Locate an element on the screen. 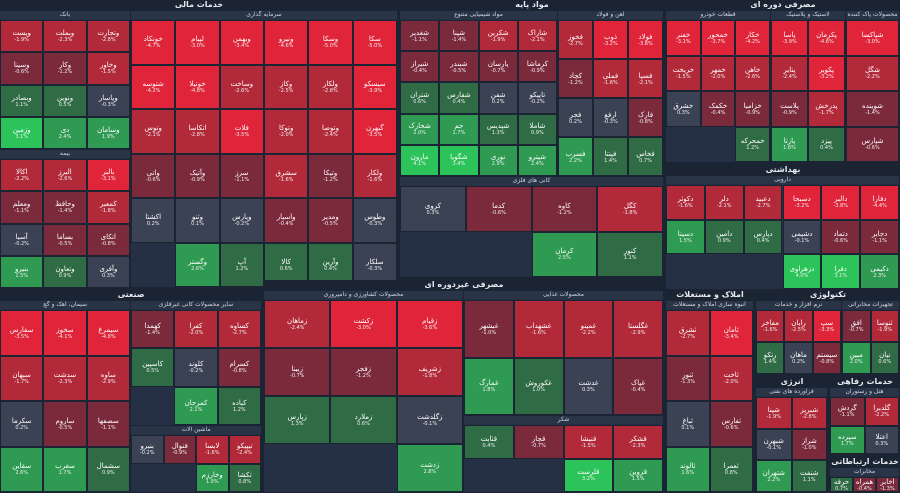 This screenshot has width=900, height=493. symbol-tile: سخوز -4.1% is located at coordinates (65, 333).